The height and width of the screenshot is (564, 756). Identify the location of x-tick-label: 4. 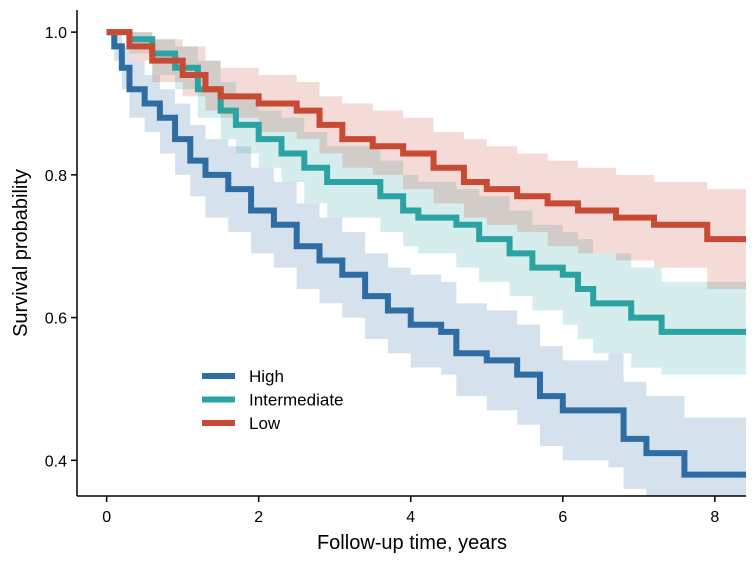
(410, 517).